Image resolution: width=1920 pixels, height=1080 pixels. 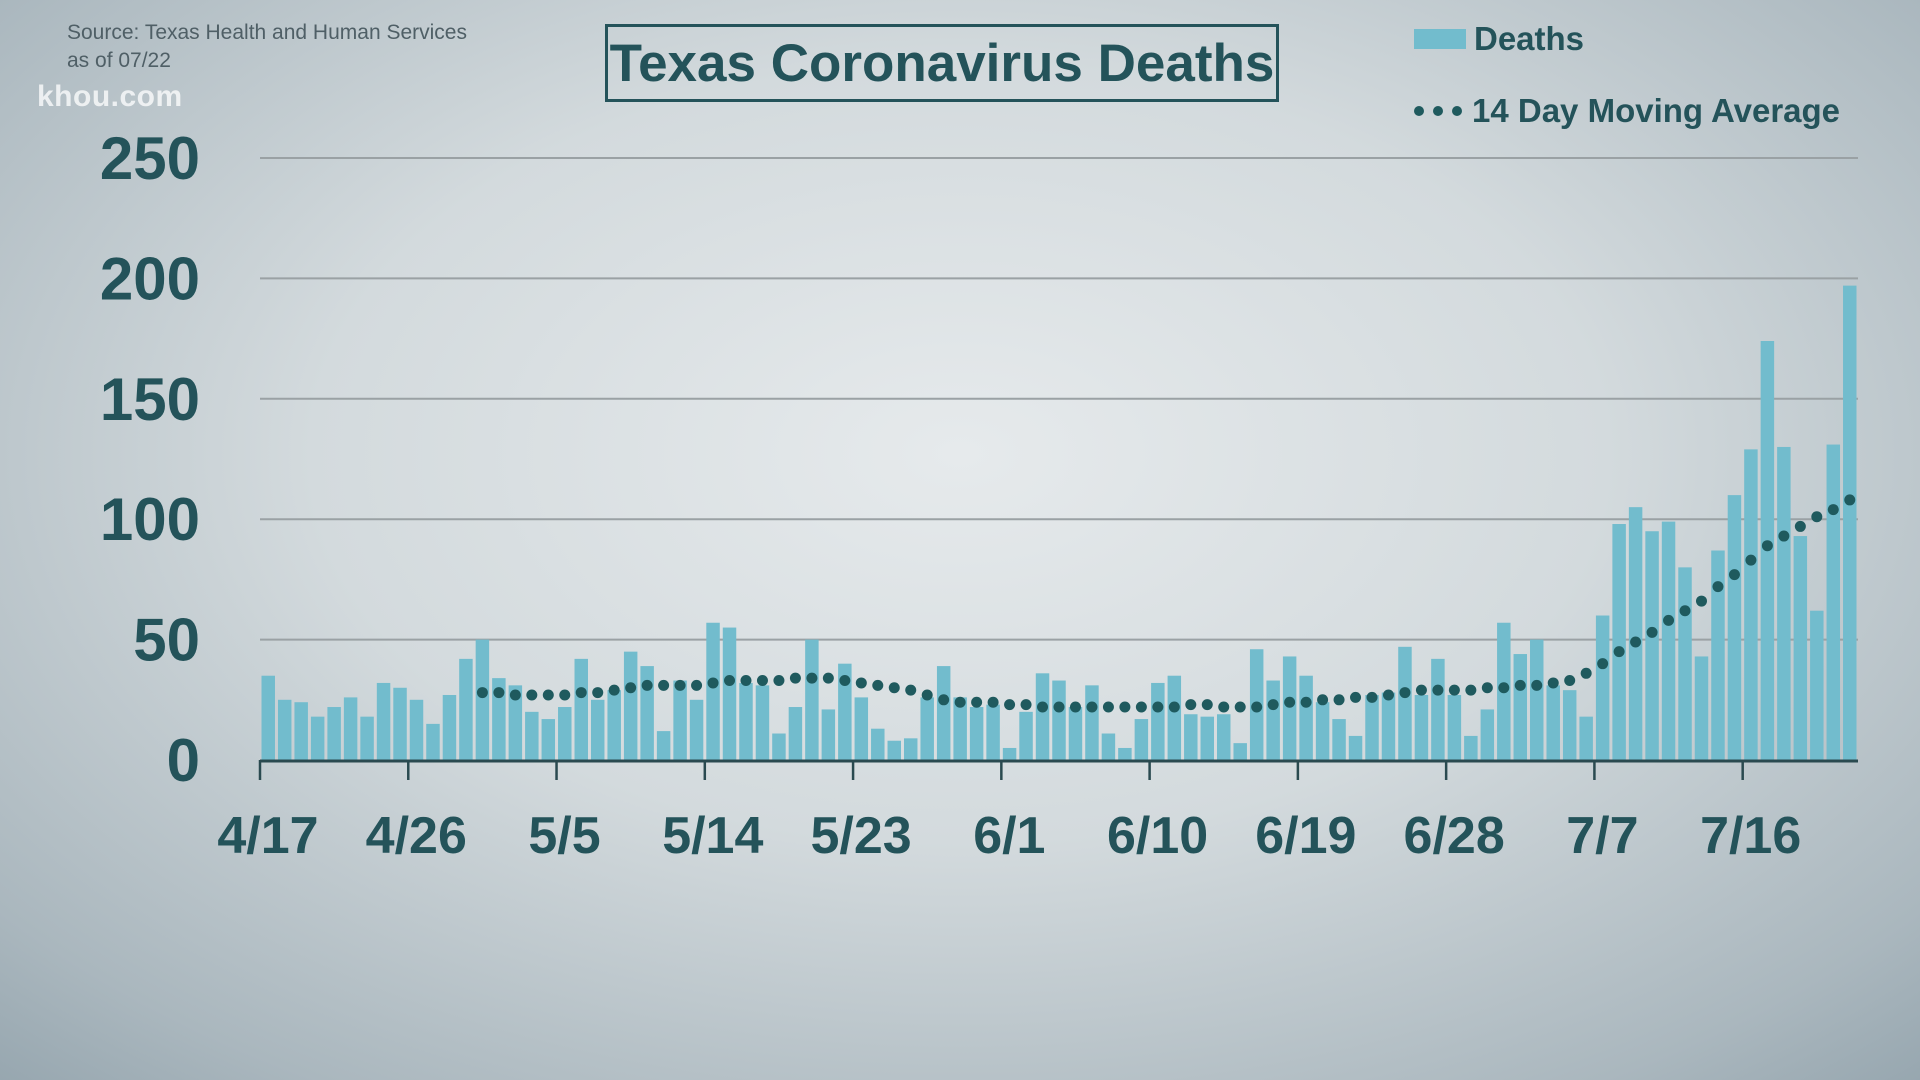 I want to click on chart-title: Texas Coronavirus Deaths, so click(x=942, y=63).